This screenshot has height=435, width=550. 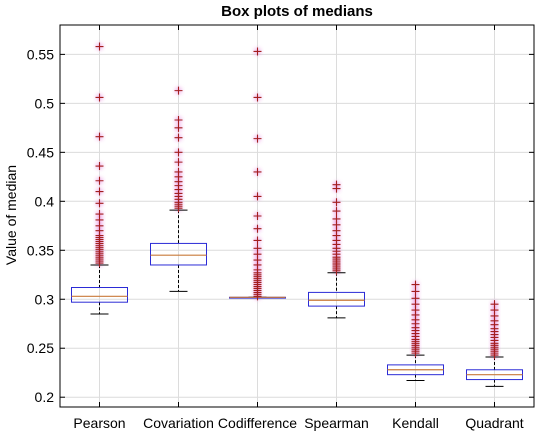 What do you see at coordinates (11, 215) in the screenshot?
I see `y-axis-label: Value of median` at bounding box center [11, 215].